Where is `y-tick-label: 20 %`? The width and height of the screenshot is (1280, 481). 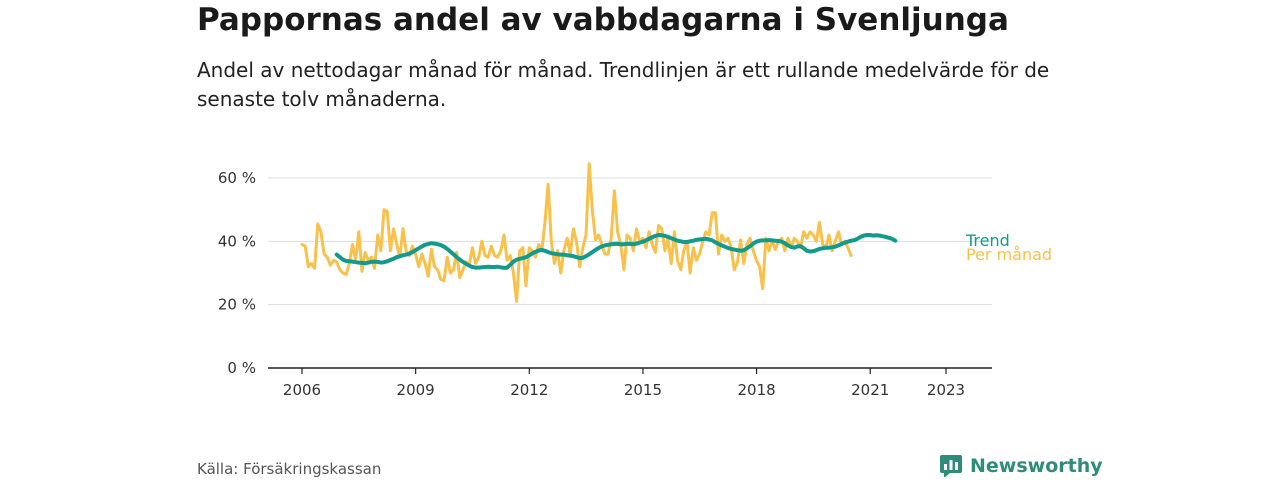 y-tick-label: 20 % is located at coordinates (237, 305).